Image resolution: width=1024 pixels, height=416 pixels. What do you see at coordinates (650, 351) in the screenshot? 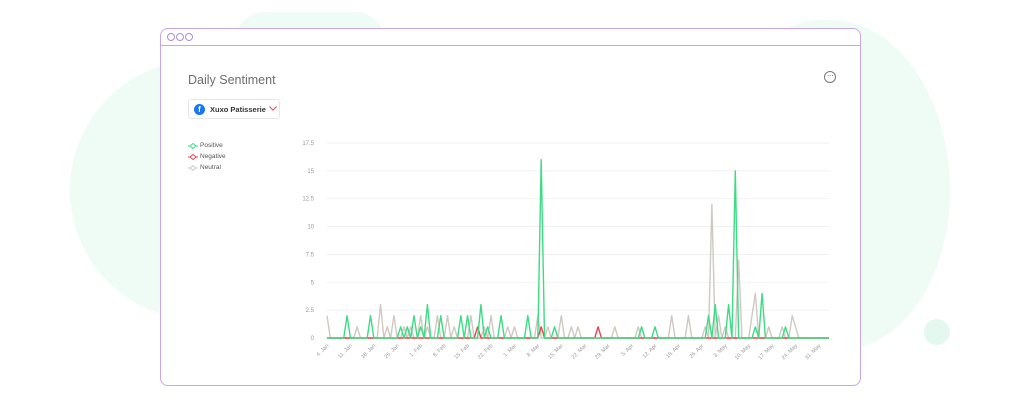
I see `x-tick-label: 12. Apr` at bounding box center [650, 351].